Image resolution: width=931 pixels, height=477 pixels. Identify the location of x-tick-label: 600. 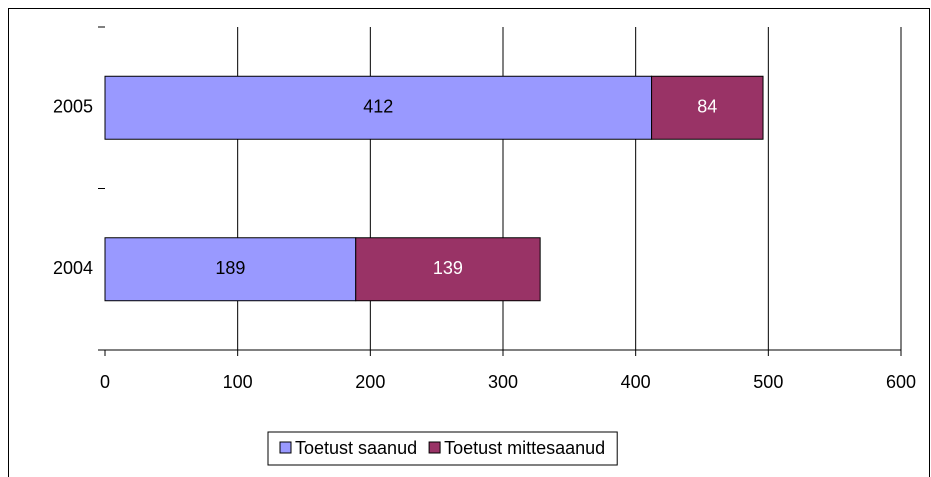
(901, 382).